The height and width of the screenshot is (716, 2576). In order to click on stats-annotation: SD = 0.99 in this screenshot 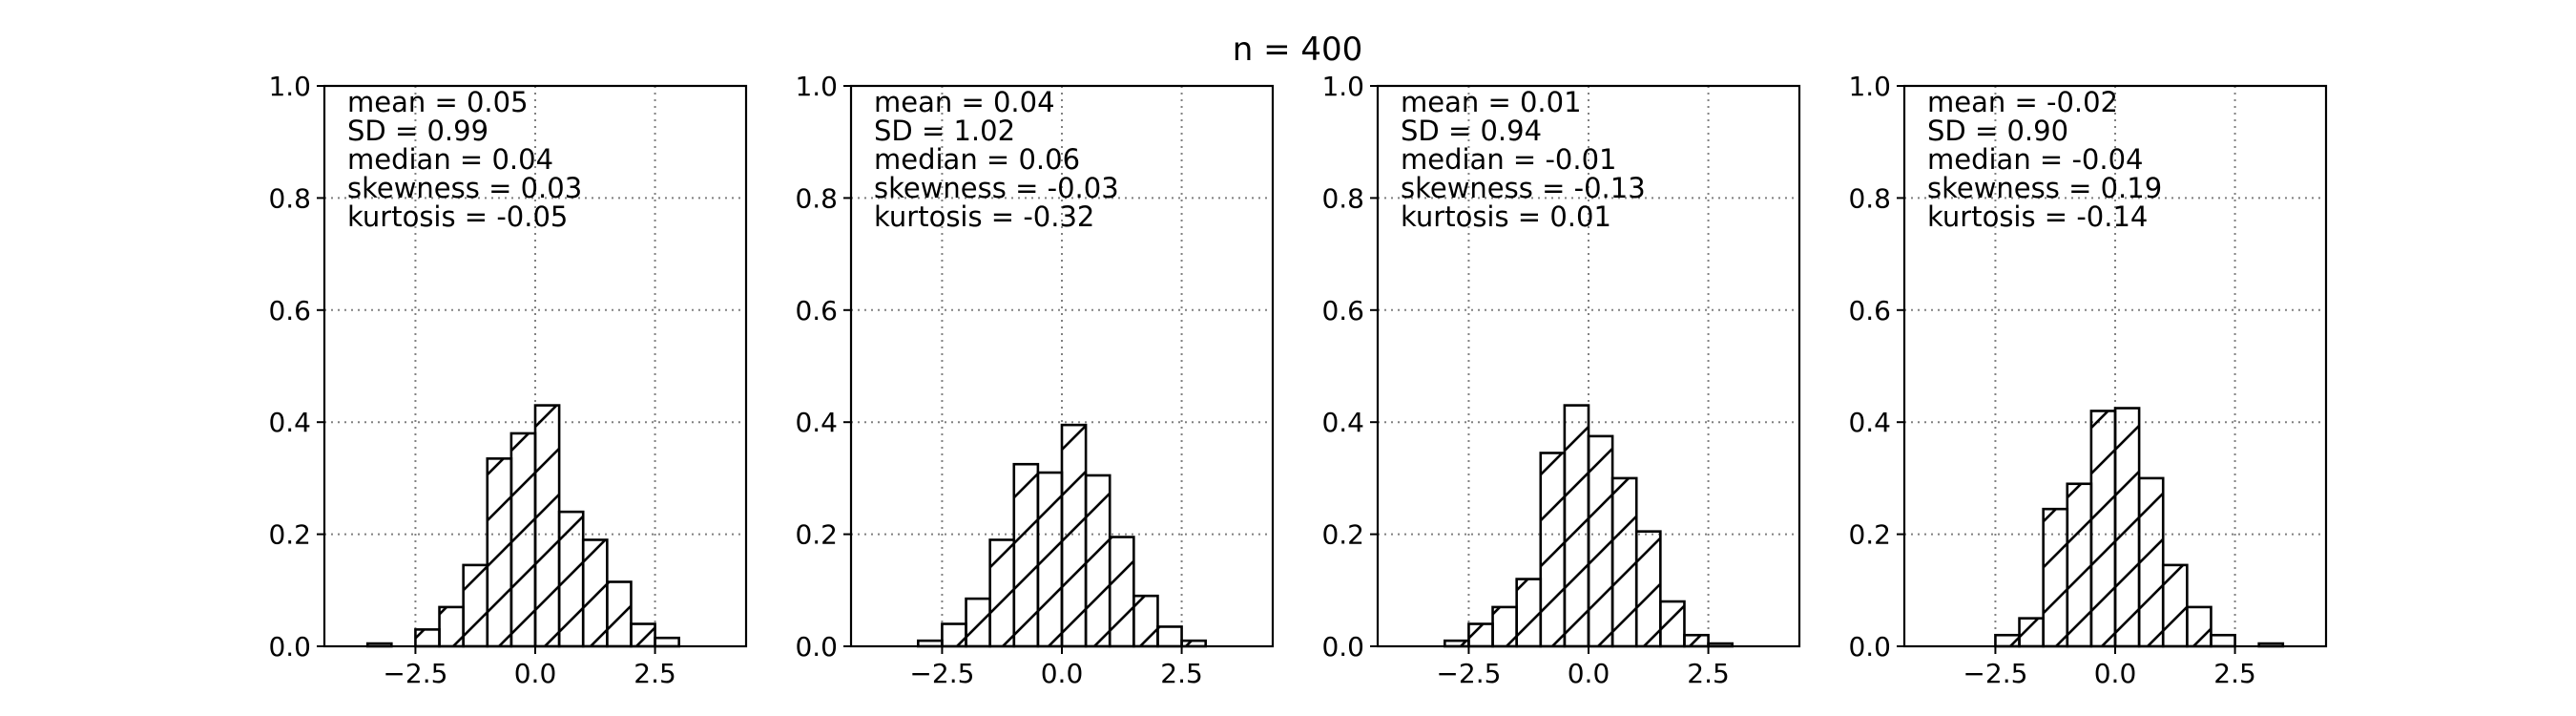, I will do `click(417, 131)`.